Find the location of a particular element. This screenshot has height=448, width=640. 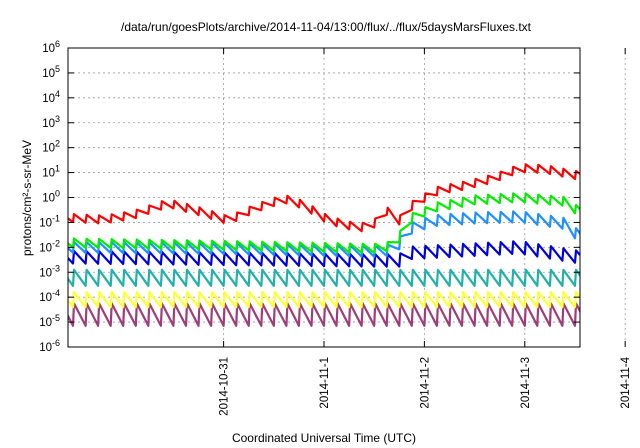

y-tick-label: 10⁻¹ is located at coordinates (49, 221).